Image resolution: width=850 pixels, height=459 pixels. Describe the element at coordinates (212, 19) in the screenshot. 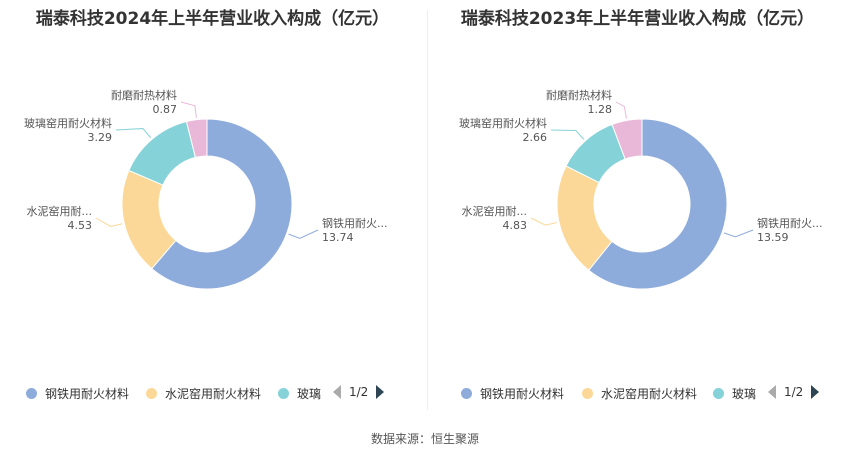

I see `chart-title: 瑞泰科技2024年上半年营业收入构成（亿元）` at that location.